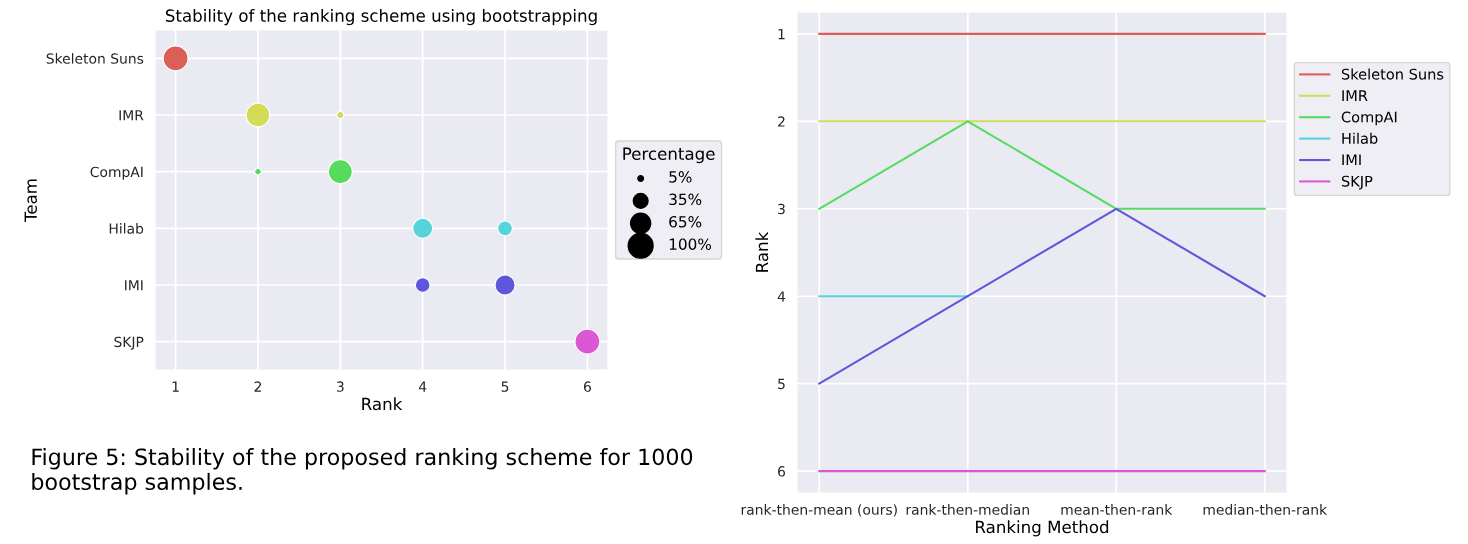  I want to click on x-tick-label: 5, so click(505, 386).